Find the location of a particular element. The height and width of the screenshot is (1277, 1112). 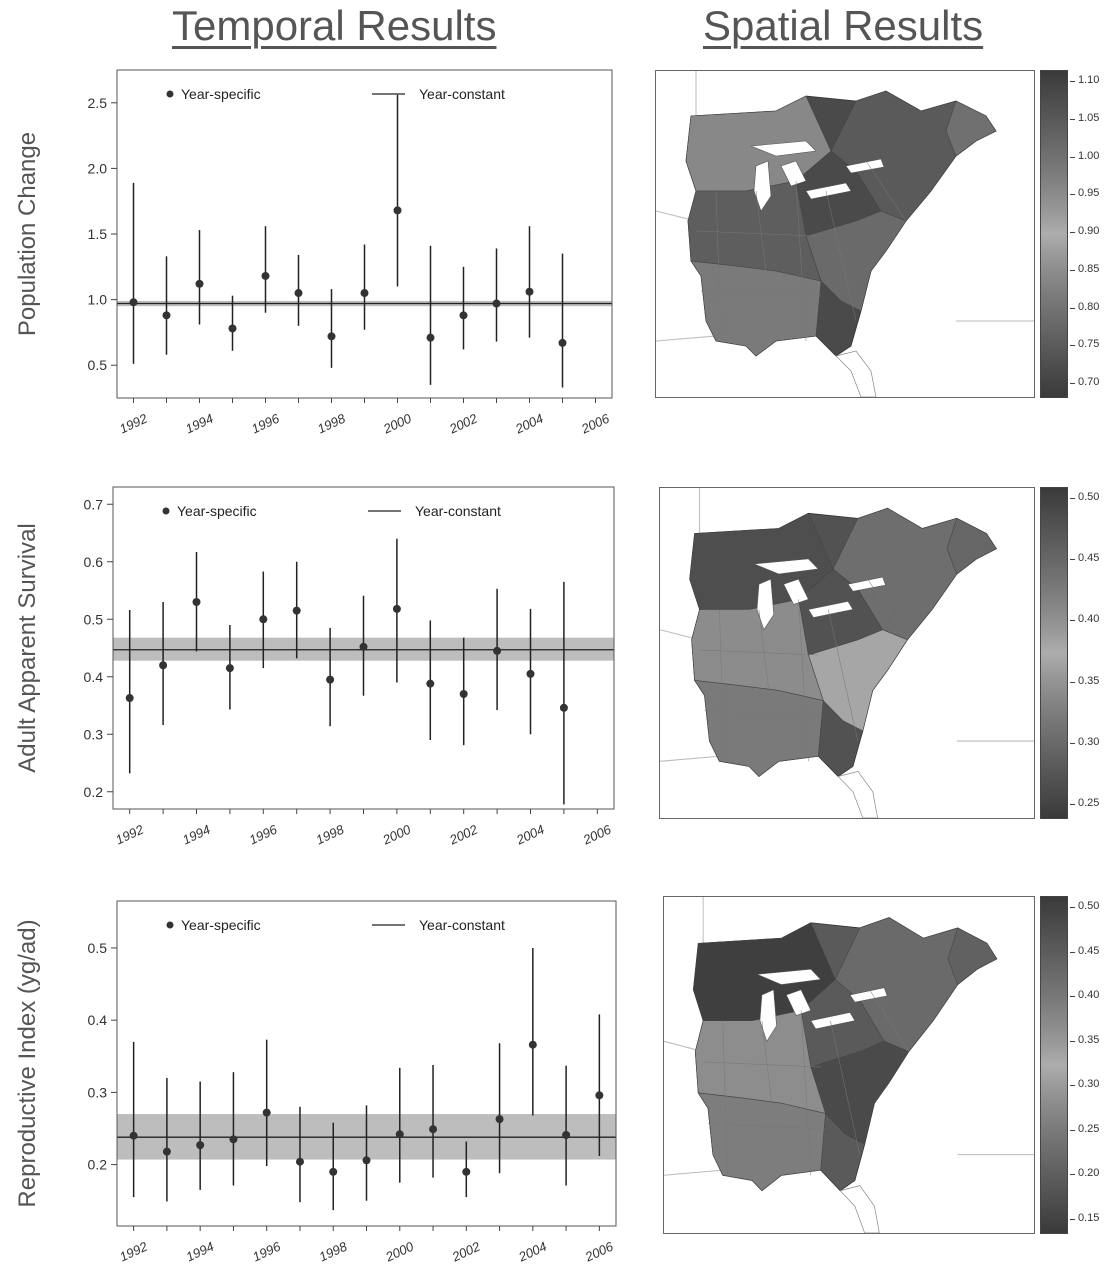

y-tick-label: 0.7 is located at coordinates (94, 504).